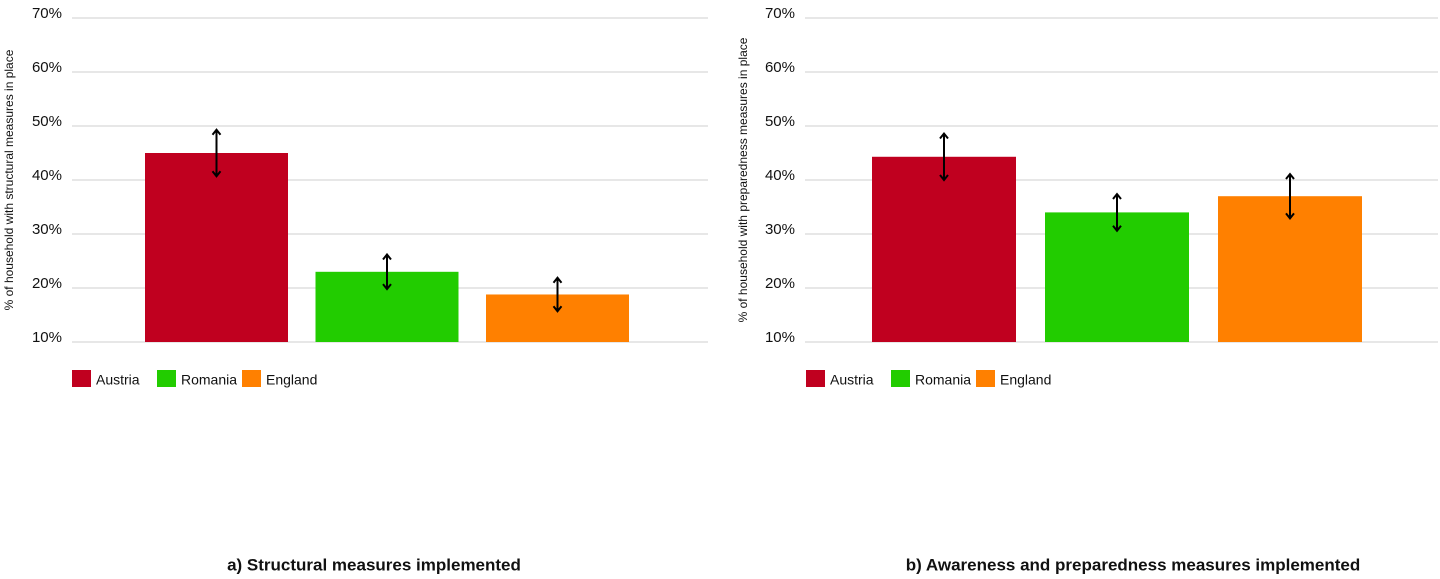 This screenshot has width=1440, height=579. Describe the element at coordinates (374, 564) in the screenshot. I see `chart-title: a) Structural measures implemented` at that location.